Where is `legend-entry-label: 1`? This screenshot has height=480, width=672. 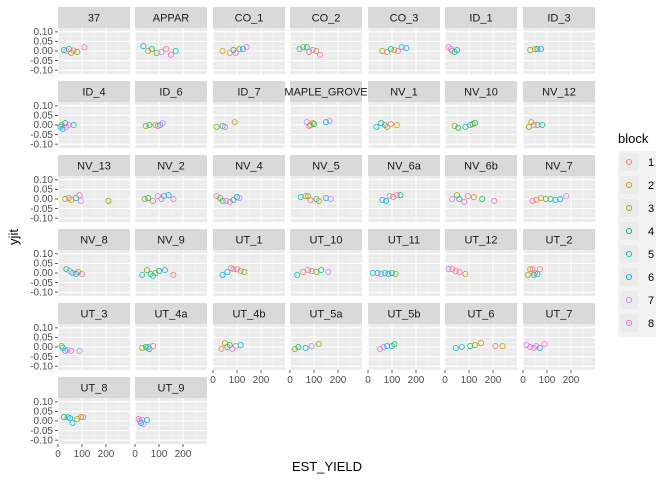 legend-entry-label: 1 is located at coordinates (651, 163).